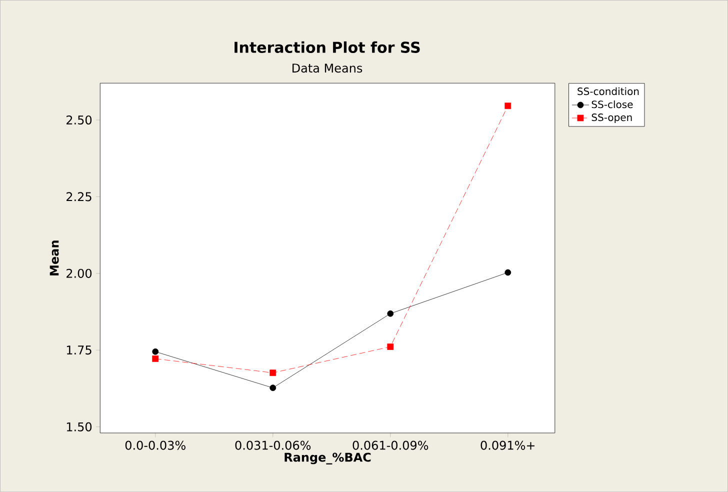 The image size is (728, 492). Describe the element at coordinates (79, 427) in the screenshot. I see `y-tick-label: 1.50` at that location.